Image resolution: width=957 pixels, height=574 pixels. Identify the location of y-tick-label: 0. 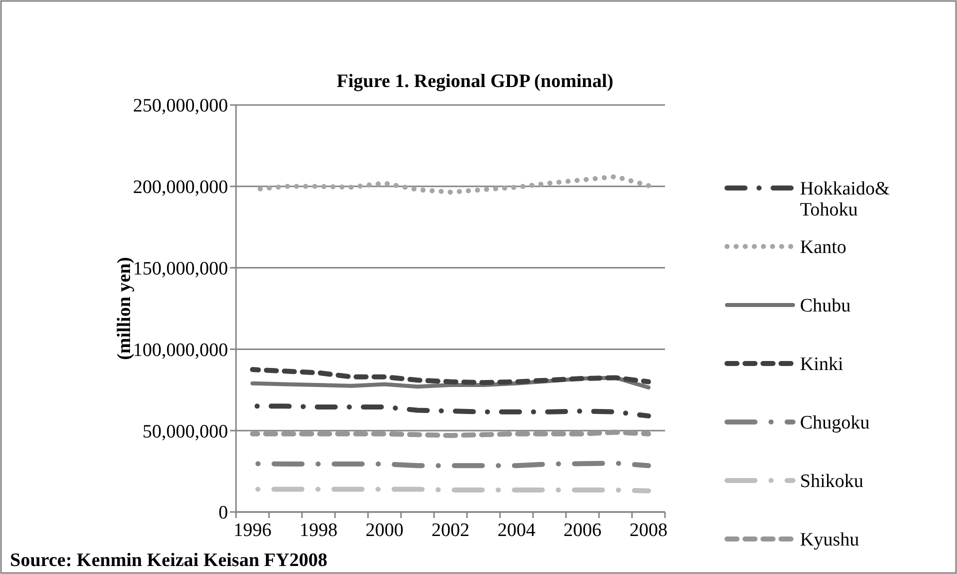
(223, 513).